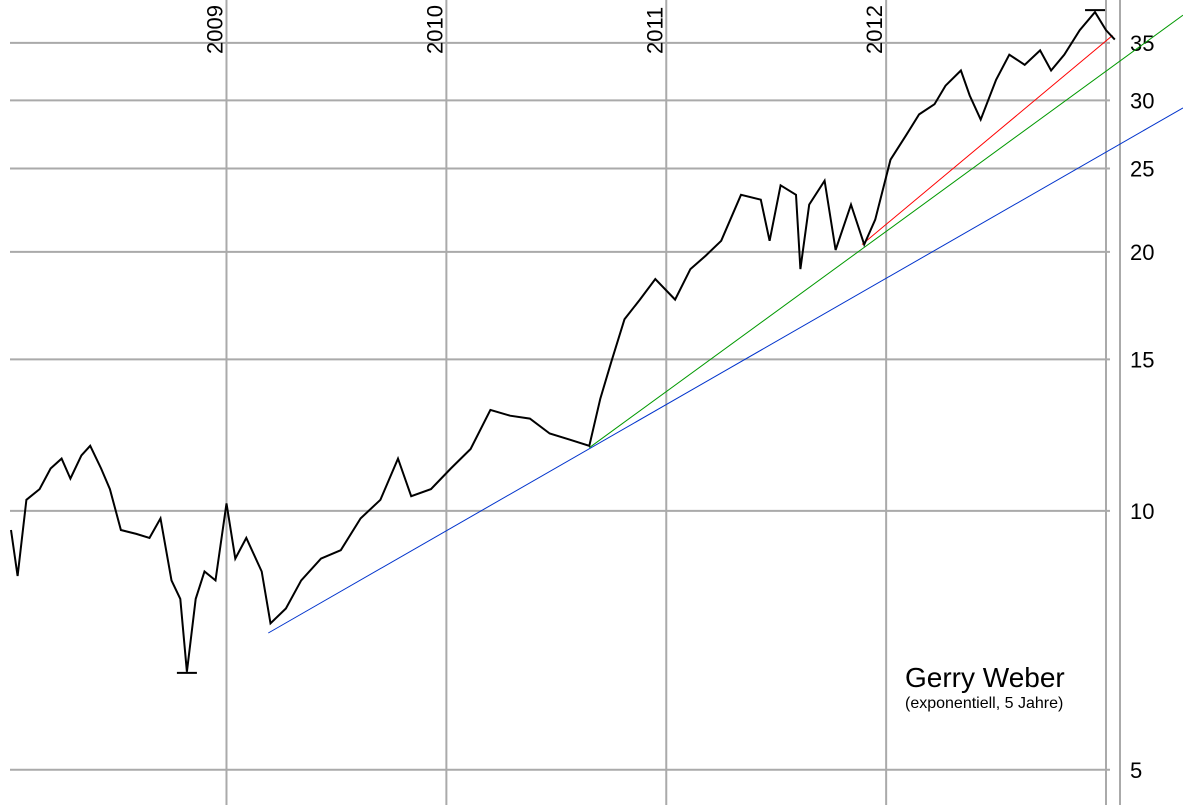 This screenshot has height=805, width=1183. Describe the element at coordinates (1142, 43) in the screenshot. I see `y-tick-label: 35` at that location.